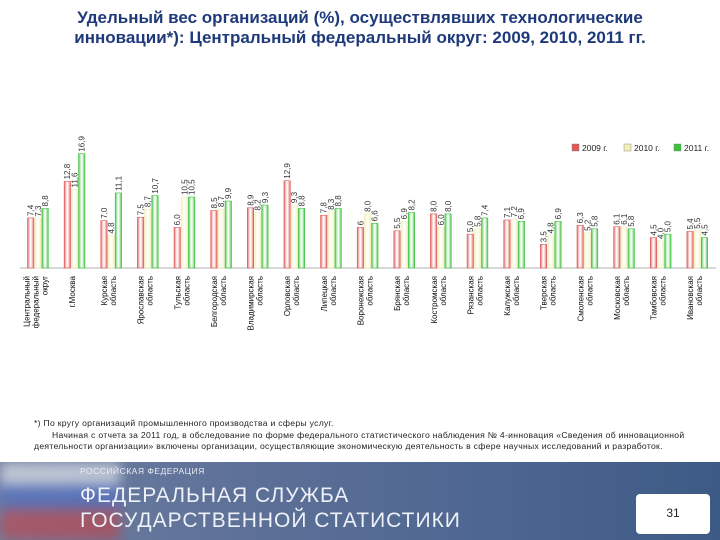 This screenshot has width=720, height=540. What do you see at coordinates (104, 290) in the screenshot?
I see `category-label-line: Курская` at bounding box center [104, 290].